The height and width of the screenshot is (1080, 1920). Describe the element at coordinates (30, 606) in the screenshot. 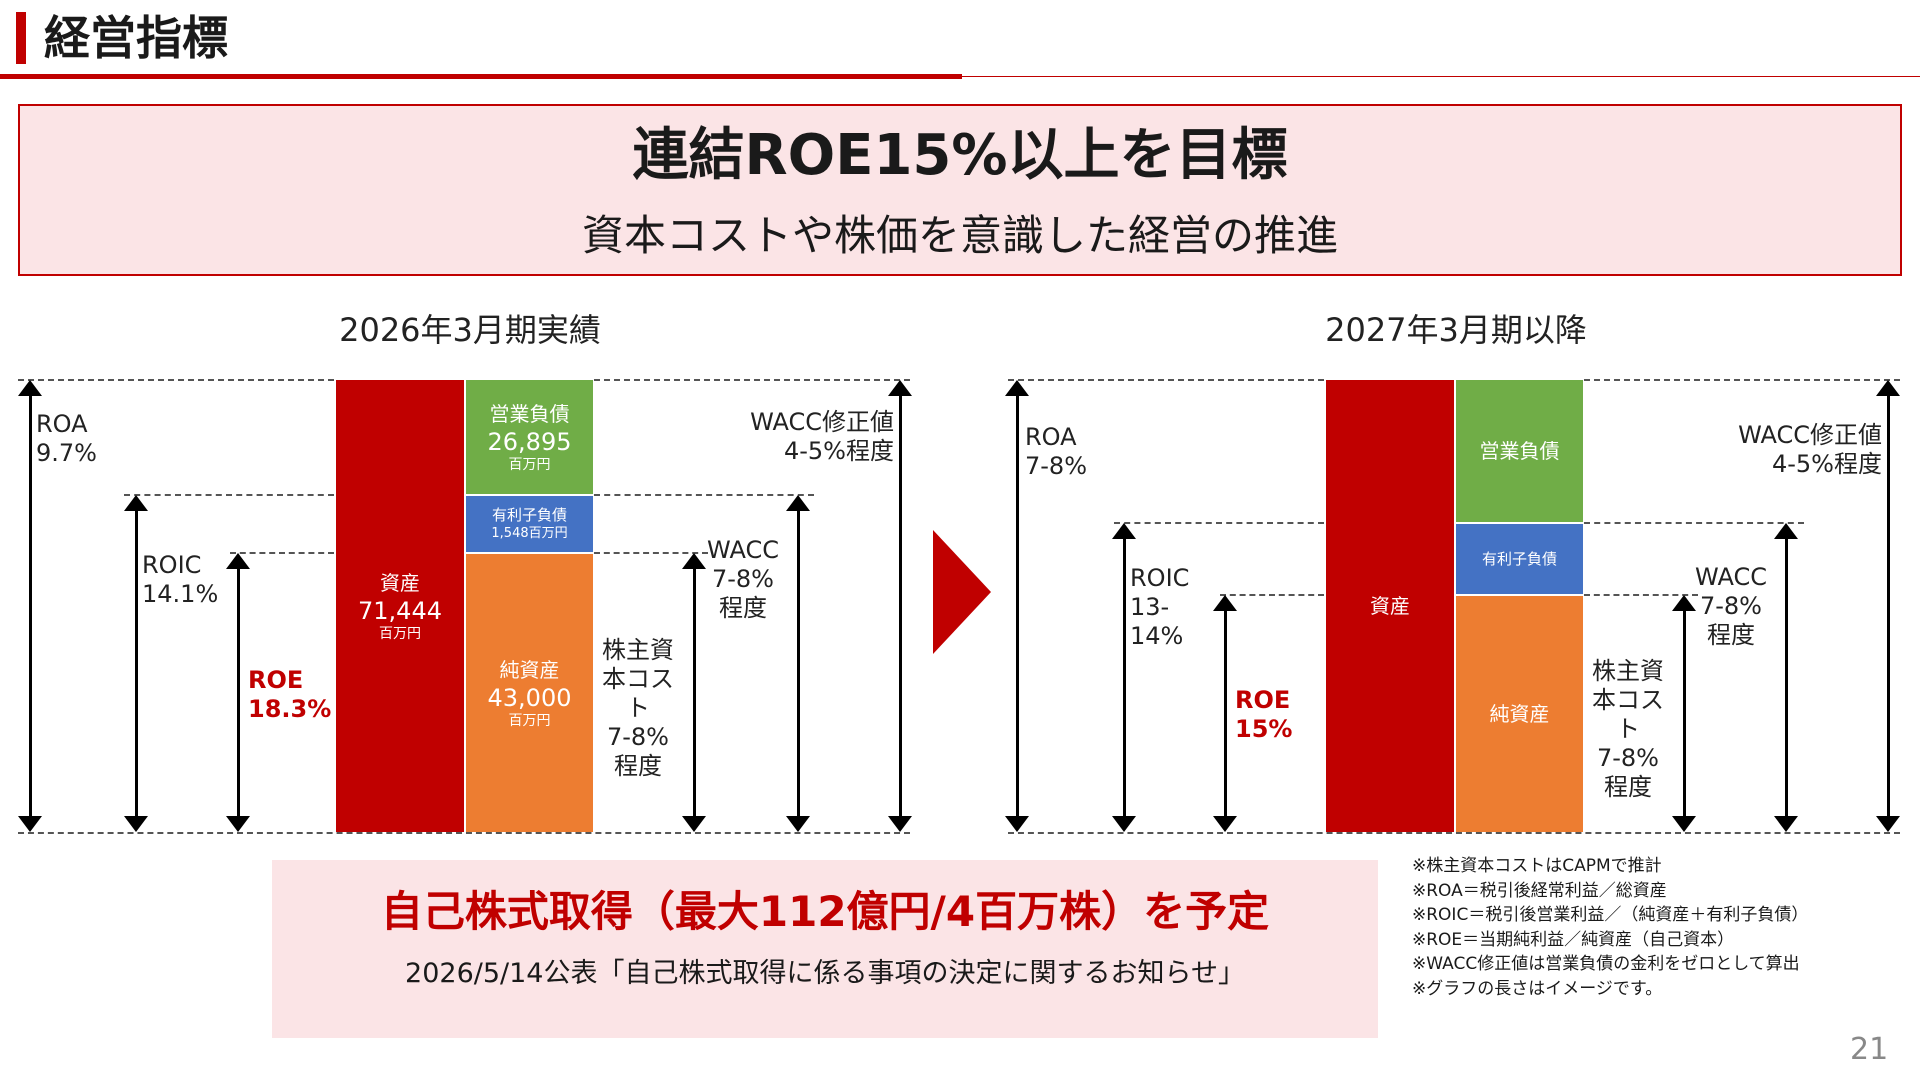

I see `left-roa-arrow` at that location.